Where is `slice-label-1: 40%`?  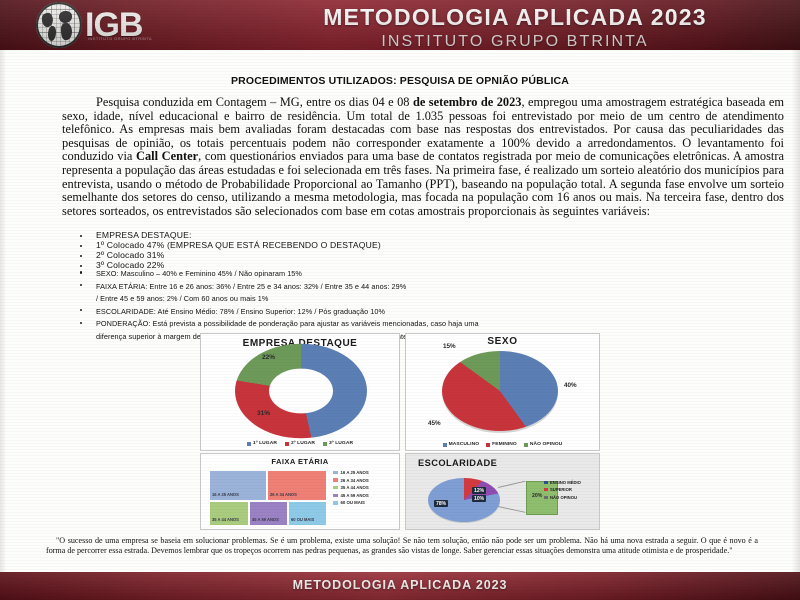 slice-label-1: 40% is located at coordinates (570, 385).